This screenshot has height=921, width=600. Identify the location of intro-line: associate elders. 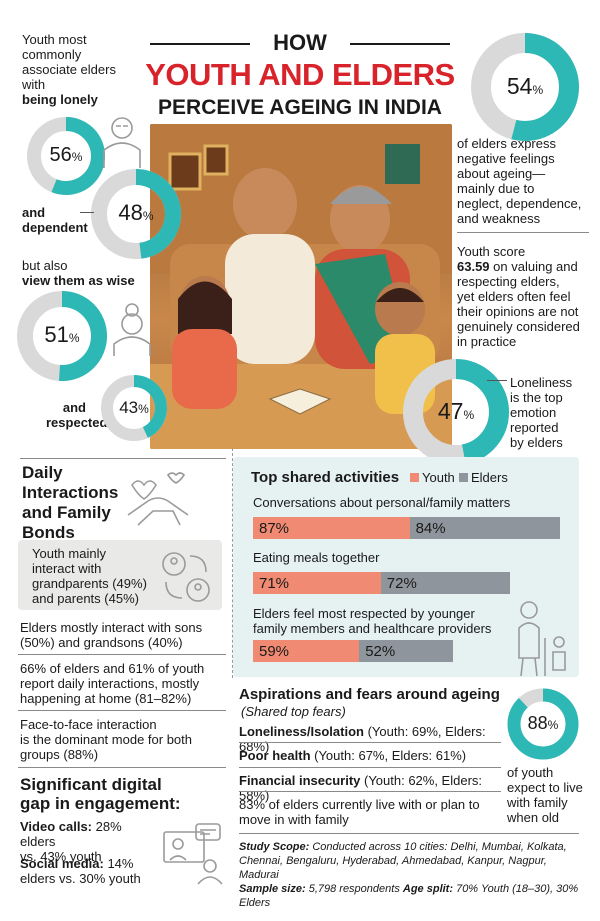
(69, 69).